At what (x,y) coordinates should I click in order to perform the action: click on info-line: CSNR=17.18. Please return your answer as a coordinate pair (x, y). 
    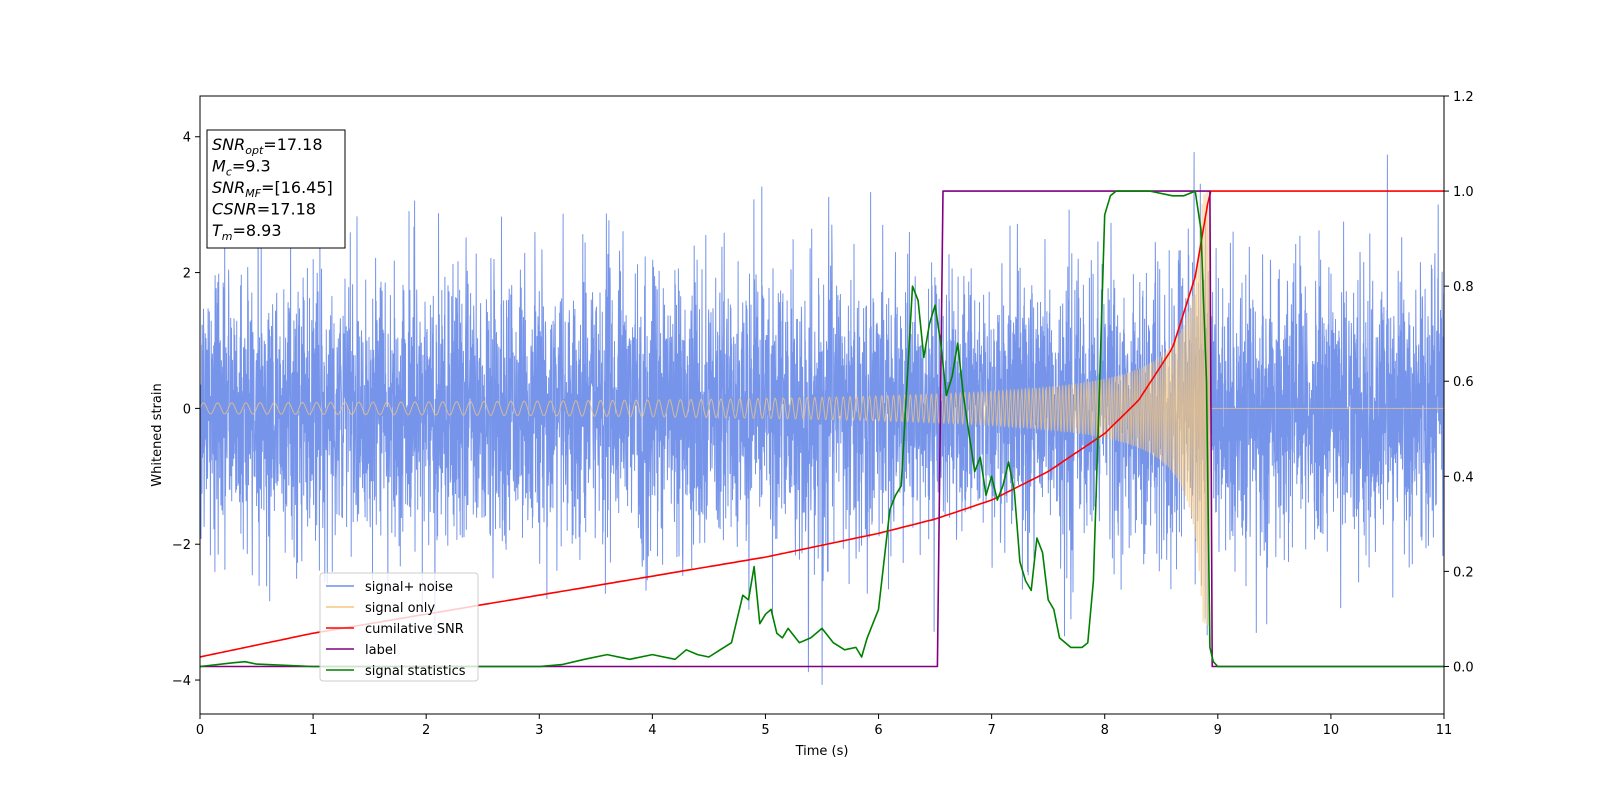
    Looking at the image, I should click on (264, 209).